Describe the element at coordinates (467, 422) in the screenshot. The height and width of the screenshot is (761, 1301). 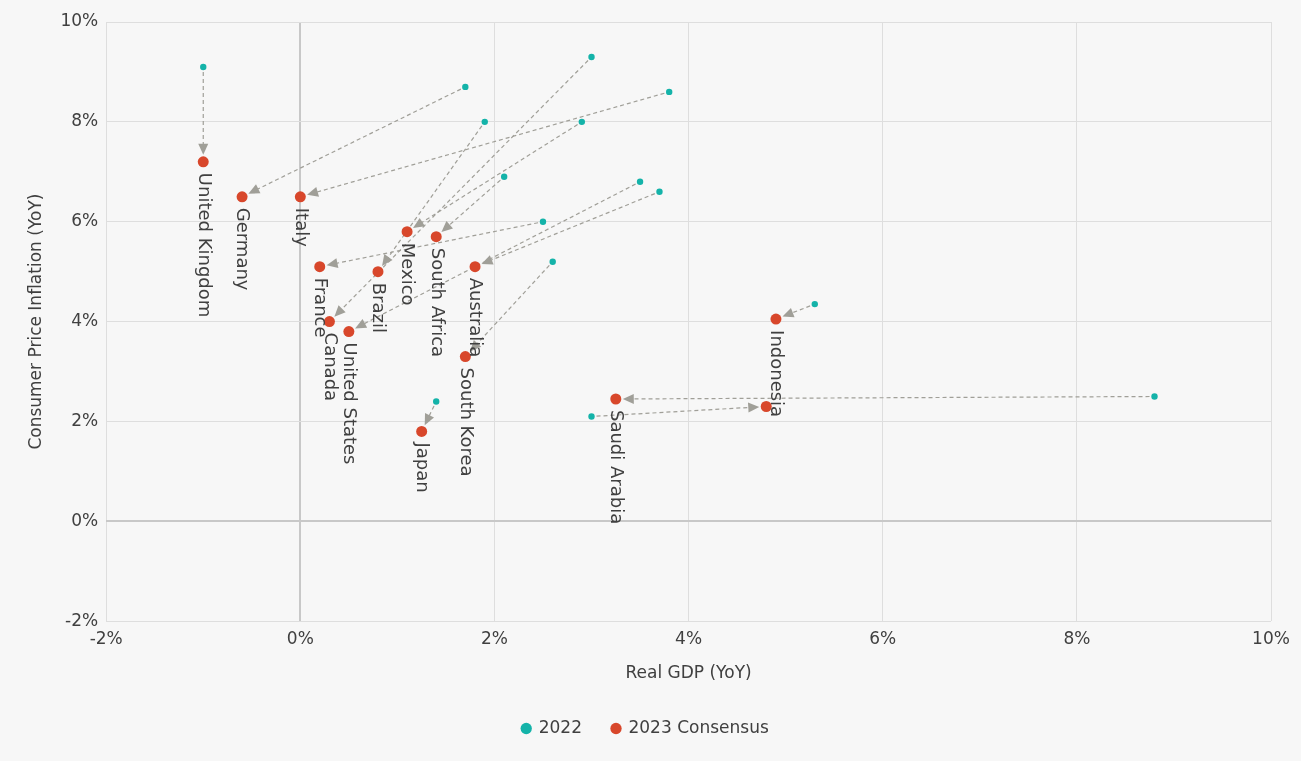
I see `annotation: South Korea` at that location.